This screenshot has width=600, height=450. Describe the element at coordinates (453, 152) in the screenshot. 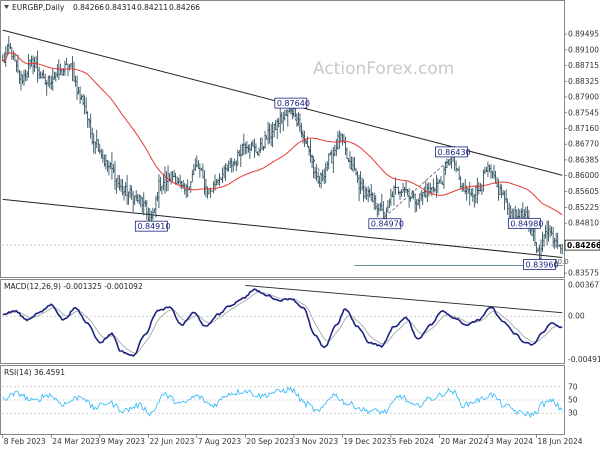

I see `price-callout: 0.86430` at that location.